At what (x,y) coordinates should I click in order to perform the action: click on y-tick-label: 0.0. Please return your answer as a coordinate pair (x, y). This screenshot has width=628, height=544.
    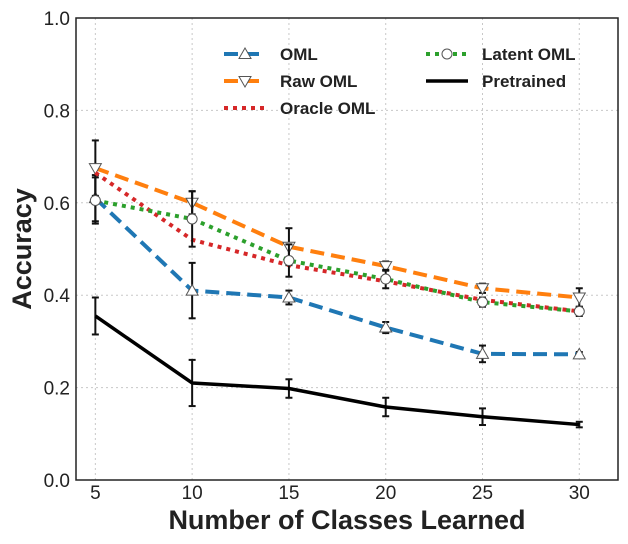
    Looking at the image, I should click on (57, 481).